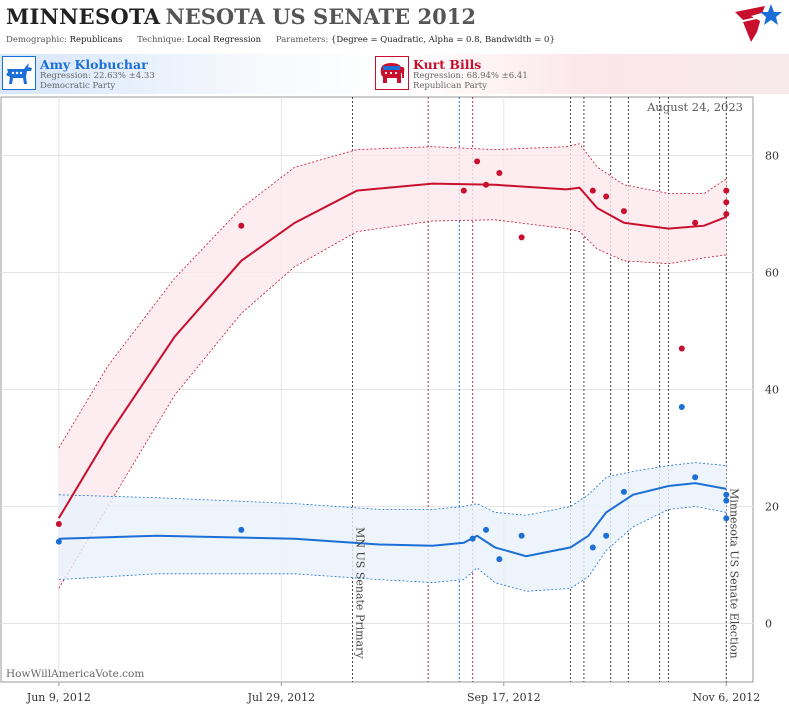  I want to click on site-logo-icon, so click(758, 23).